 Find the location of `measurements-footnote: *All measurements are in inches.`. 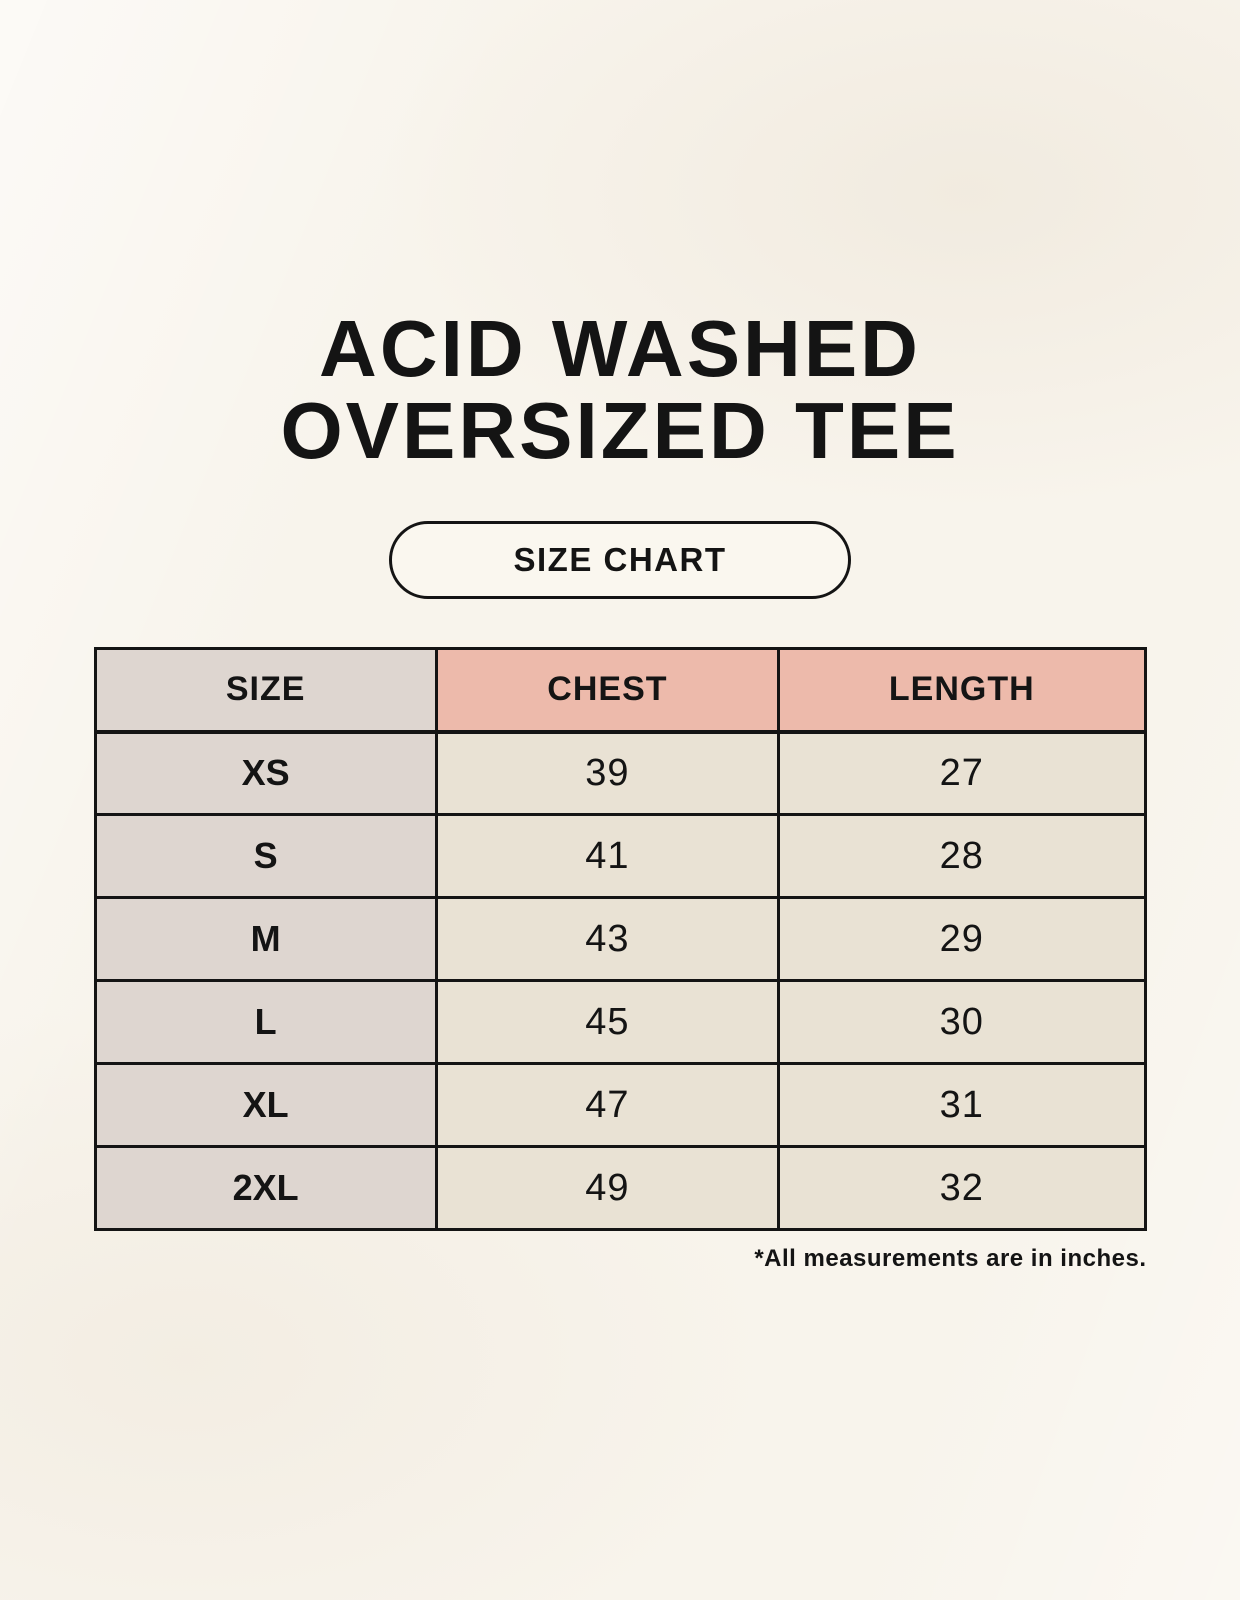

measurements-footnote: *All measurements are in inches. is located at coordinates (950, 1259).